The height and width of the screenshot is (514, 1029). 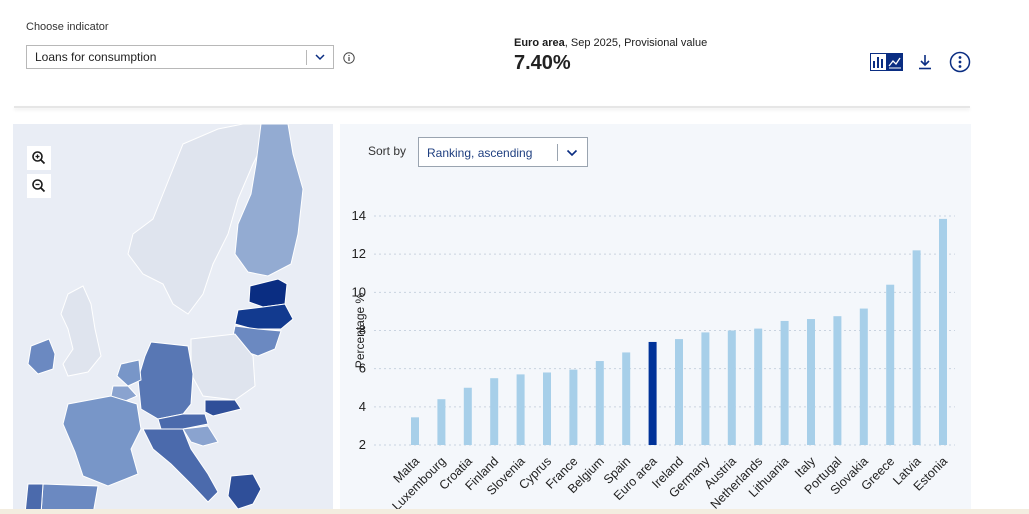 I want to click on zoom-out-button, so click(x=39, y=186).